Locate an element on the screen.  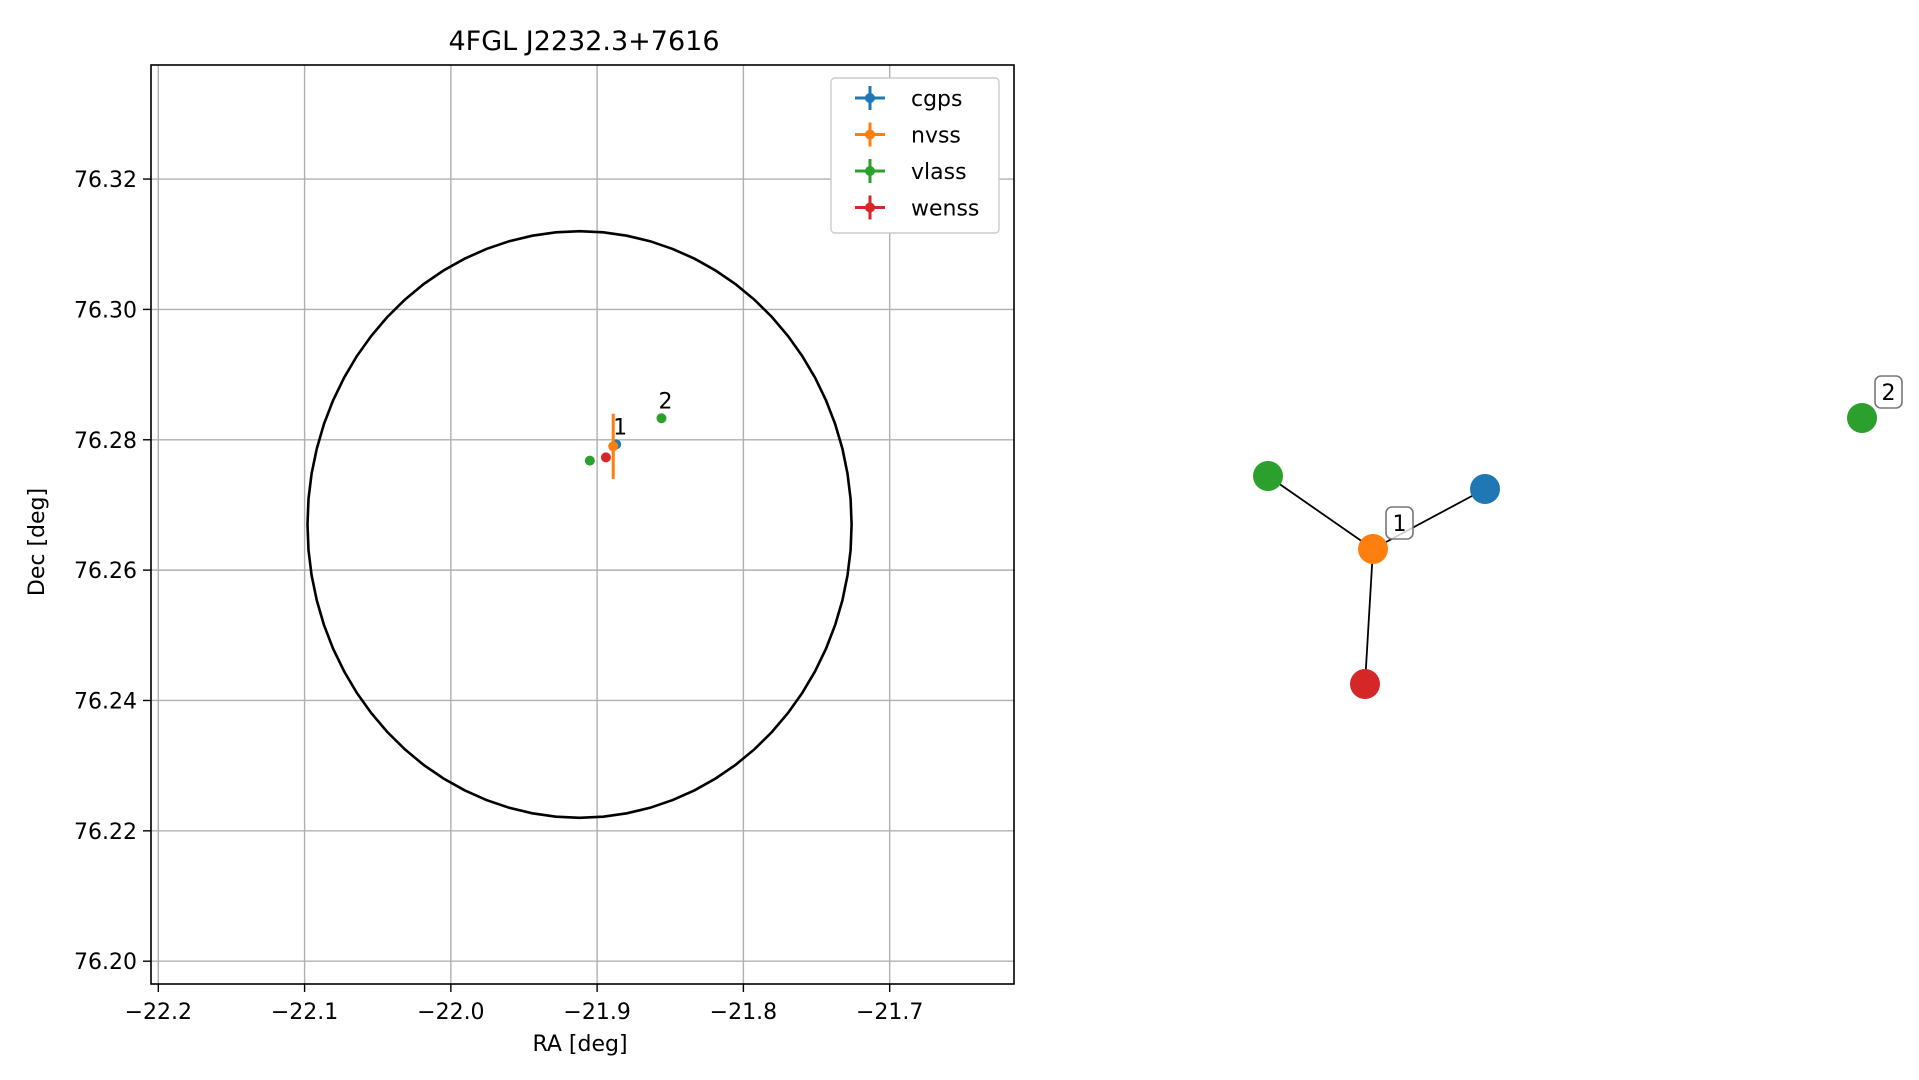
y-tick-label: 76.28 is located at coordinates (105, 441).